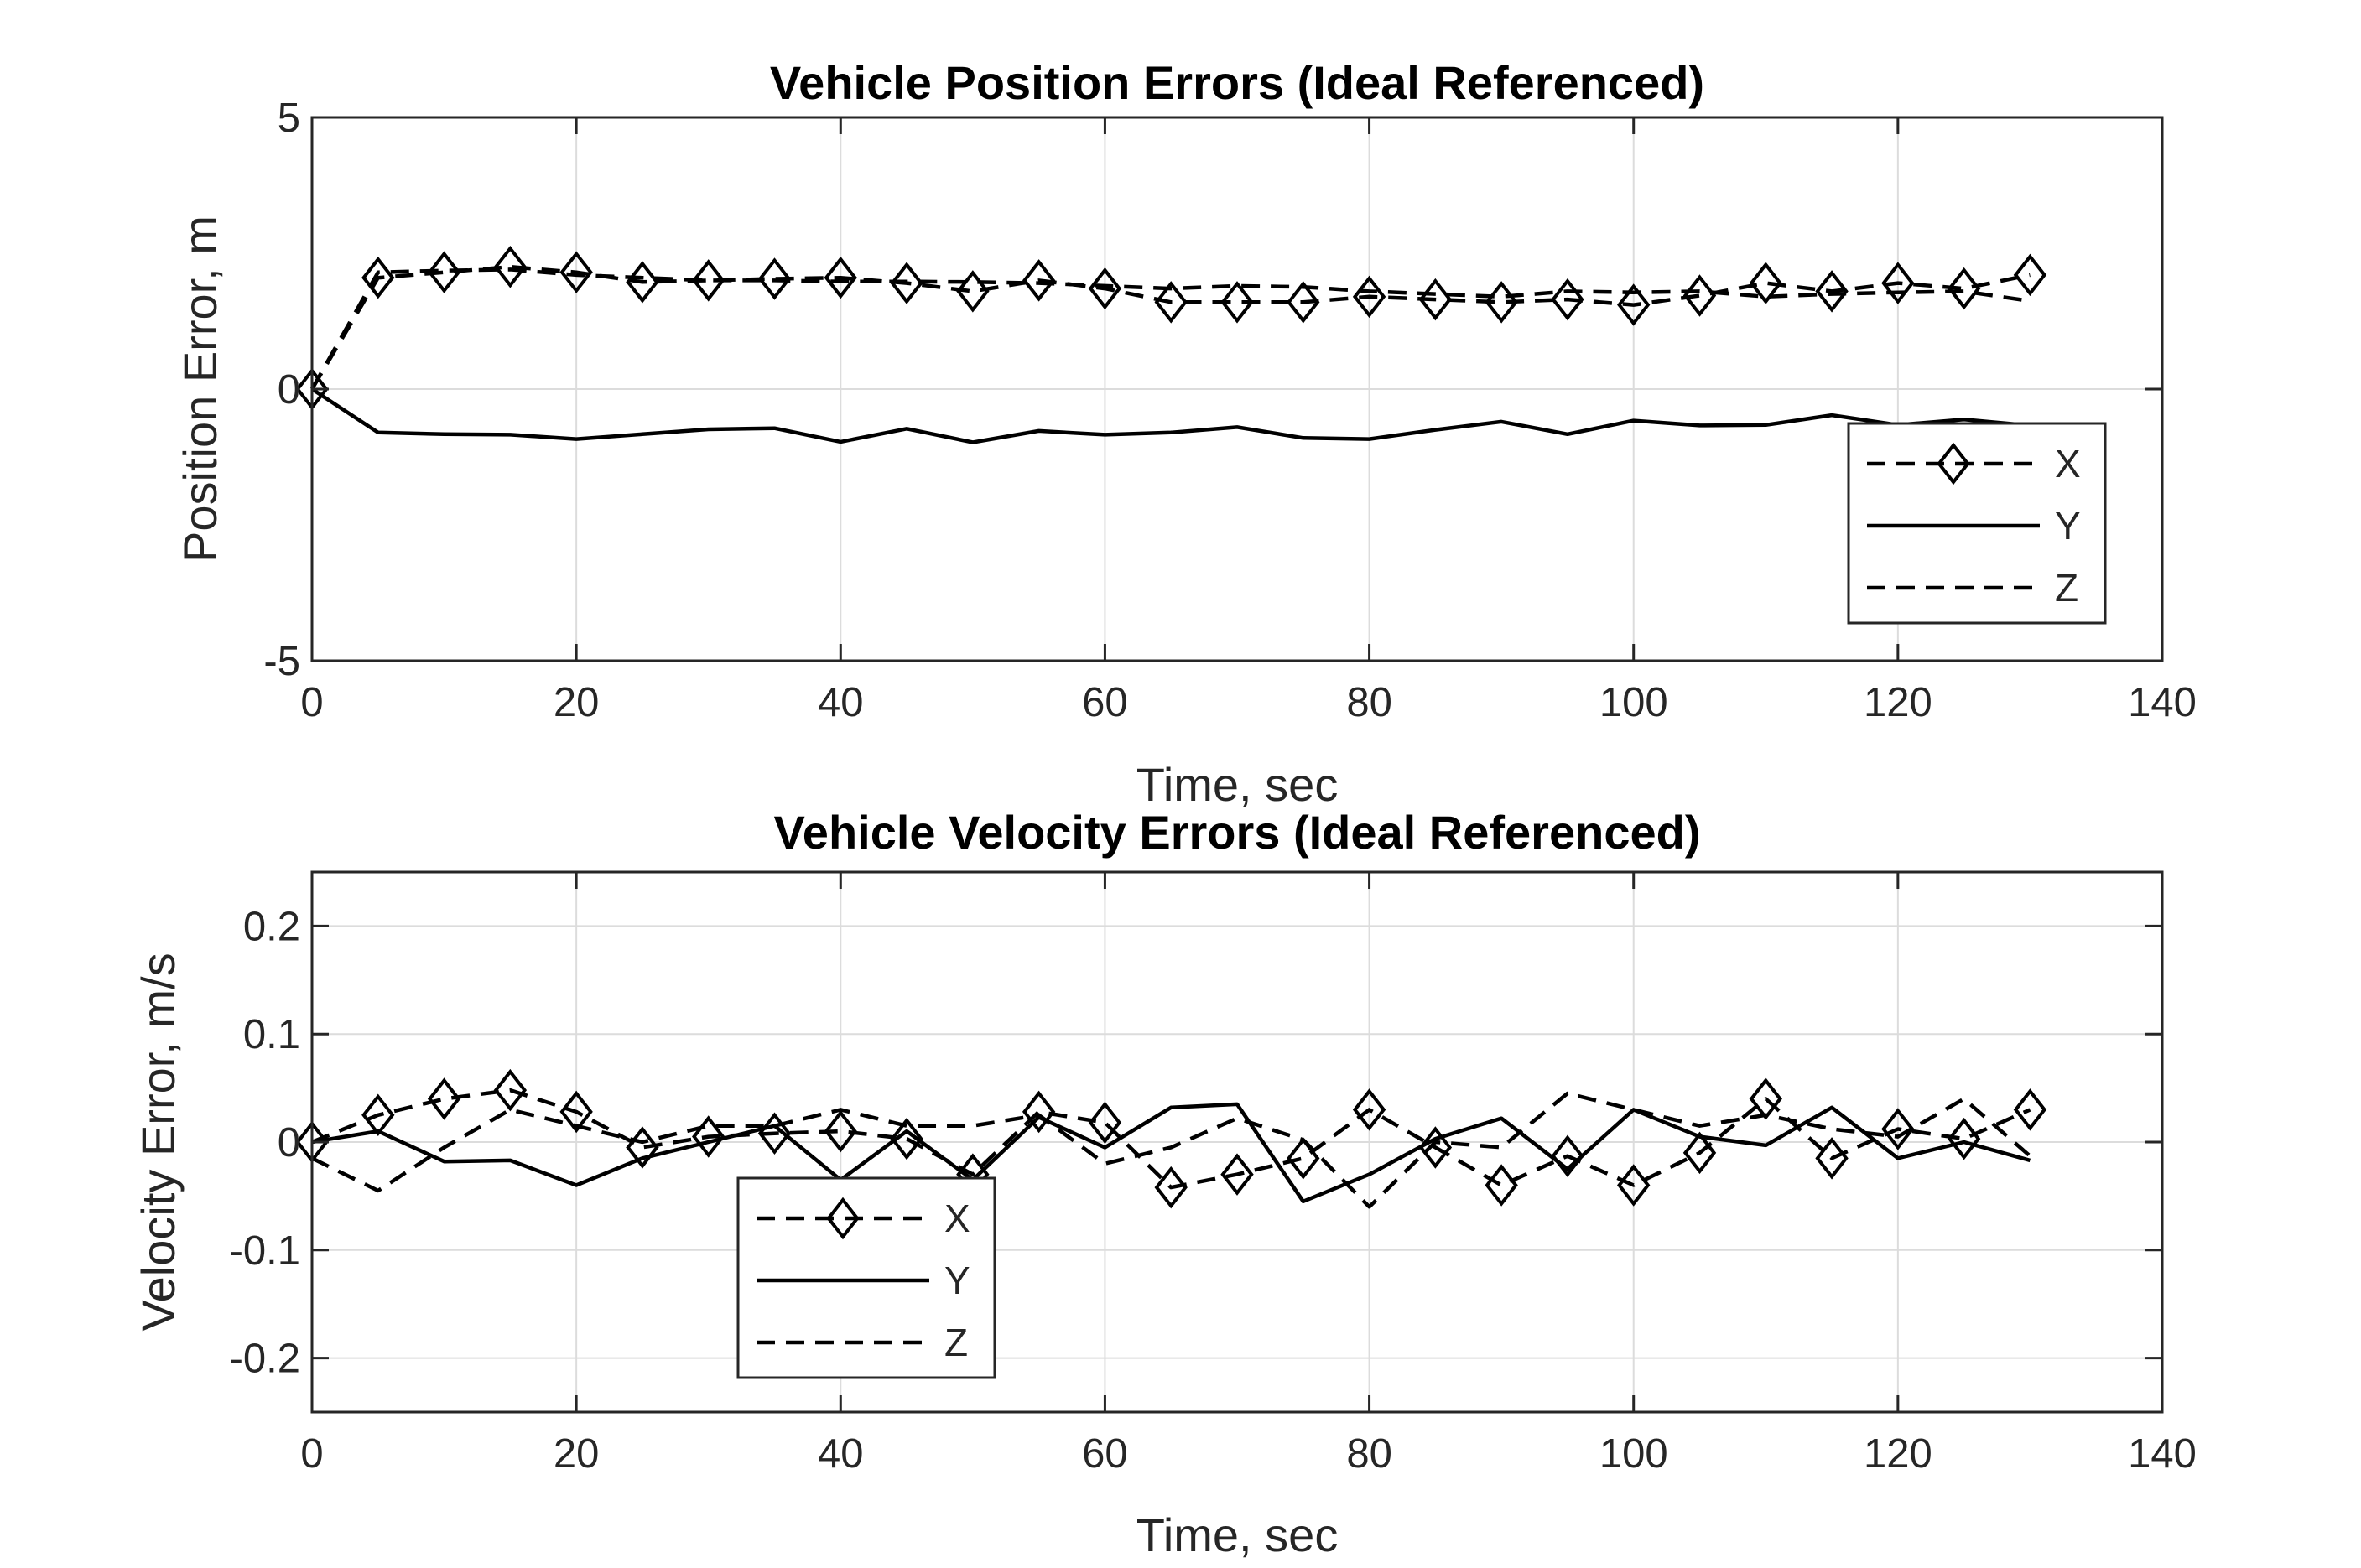 The width and height of the screenshot is (2361, 1568). Describe the element at coordinates (1105, 702) in the screenshot. I see `position-x-tick-label: 60` at that location.